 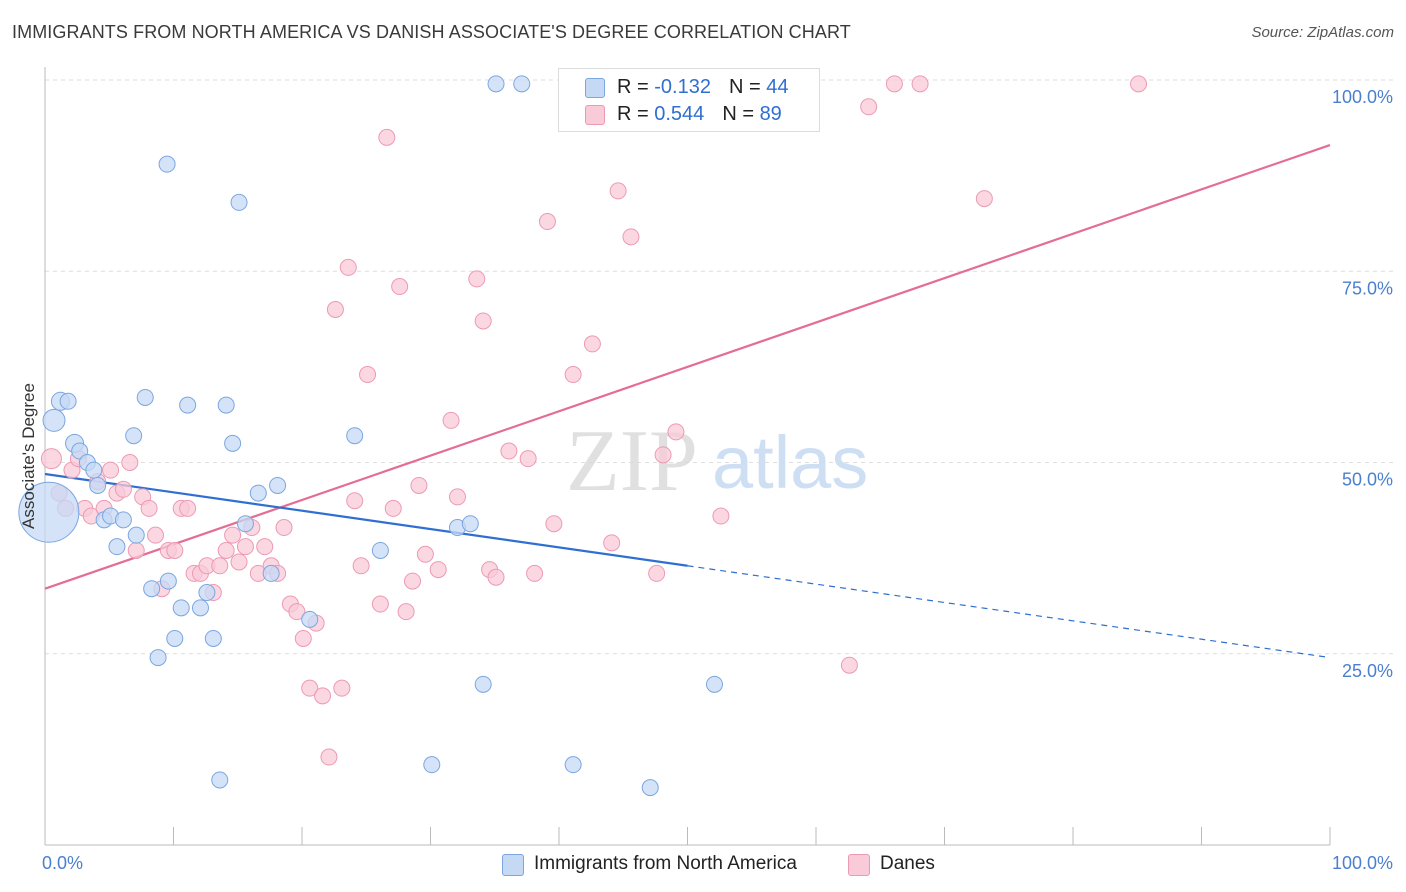 I want to click on legend-swatch-blue, so click(x=513, y=865).